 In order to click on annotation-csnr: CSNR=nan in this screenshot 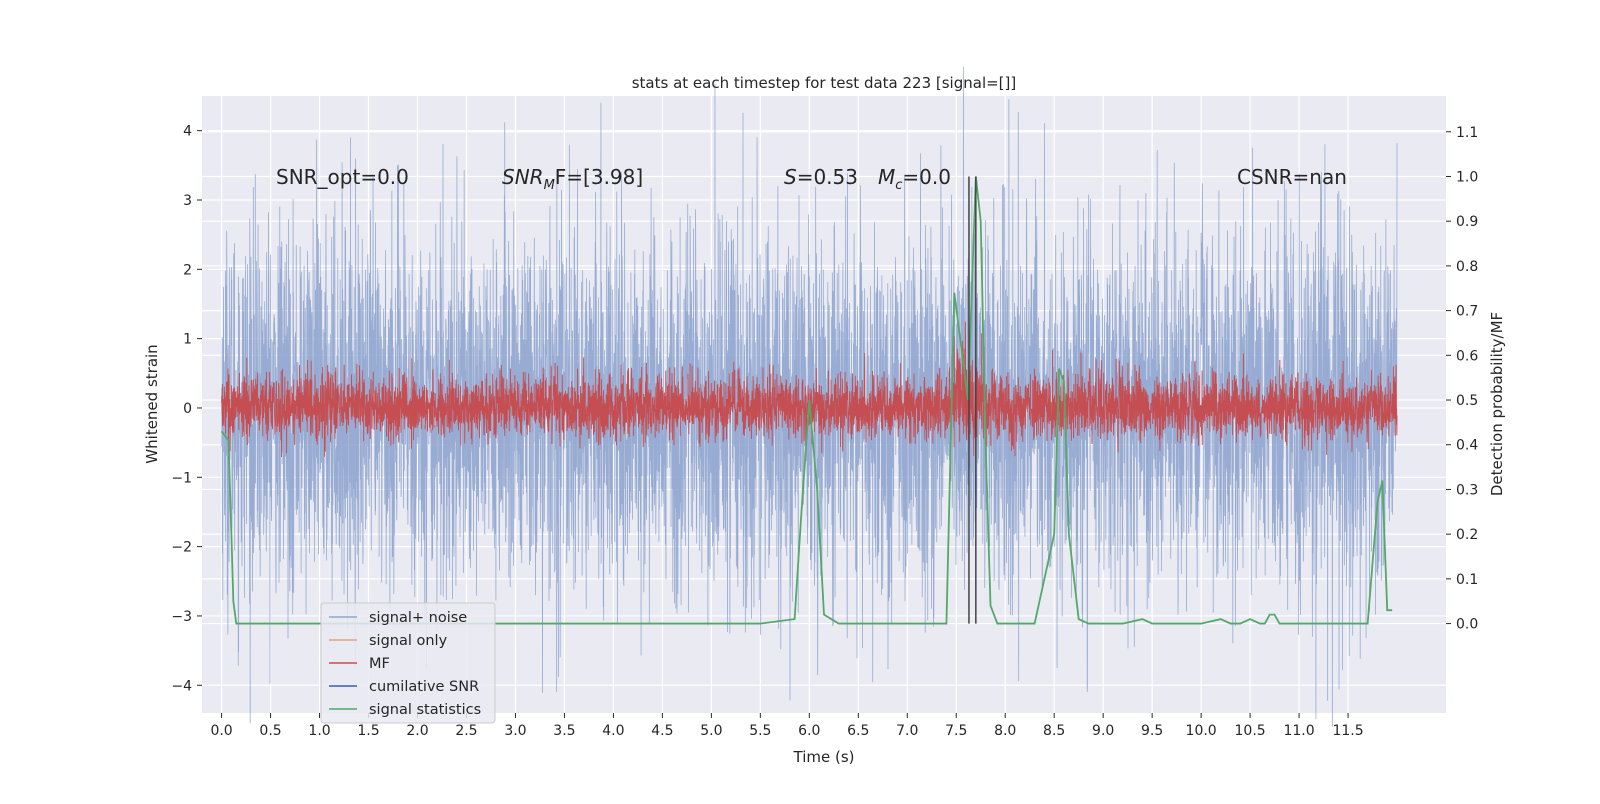, I will do `click(1292, 177)`.